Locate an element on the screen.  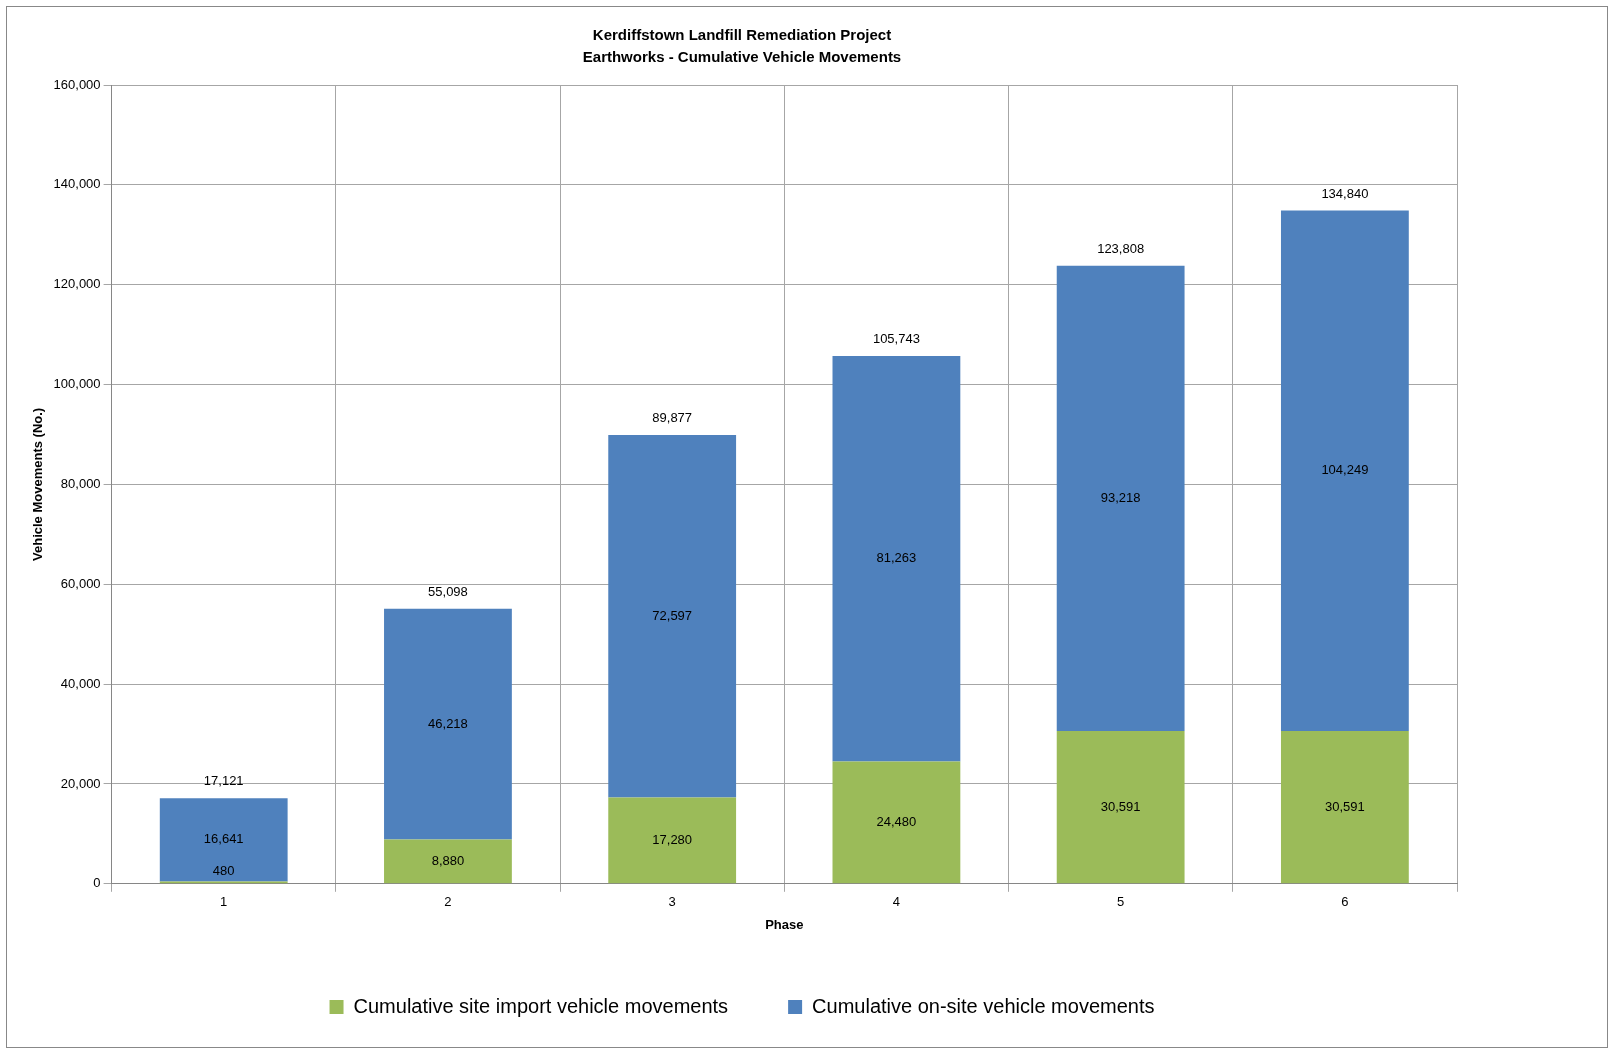
y-tick-label: 100,000 is located at coordinates (77, 384).